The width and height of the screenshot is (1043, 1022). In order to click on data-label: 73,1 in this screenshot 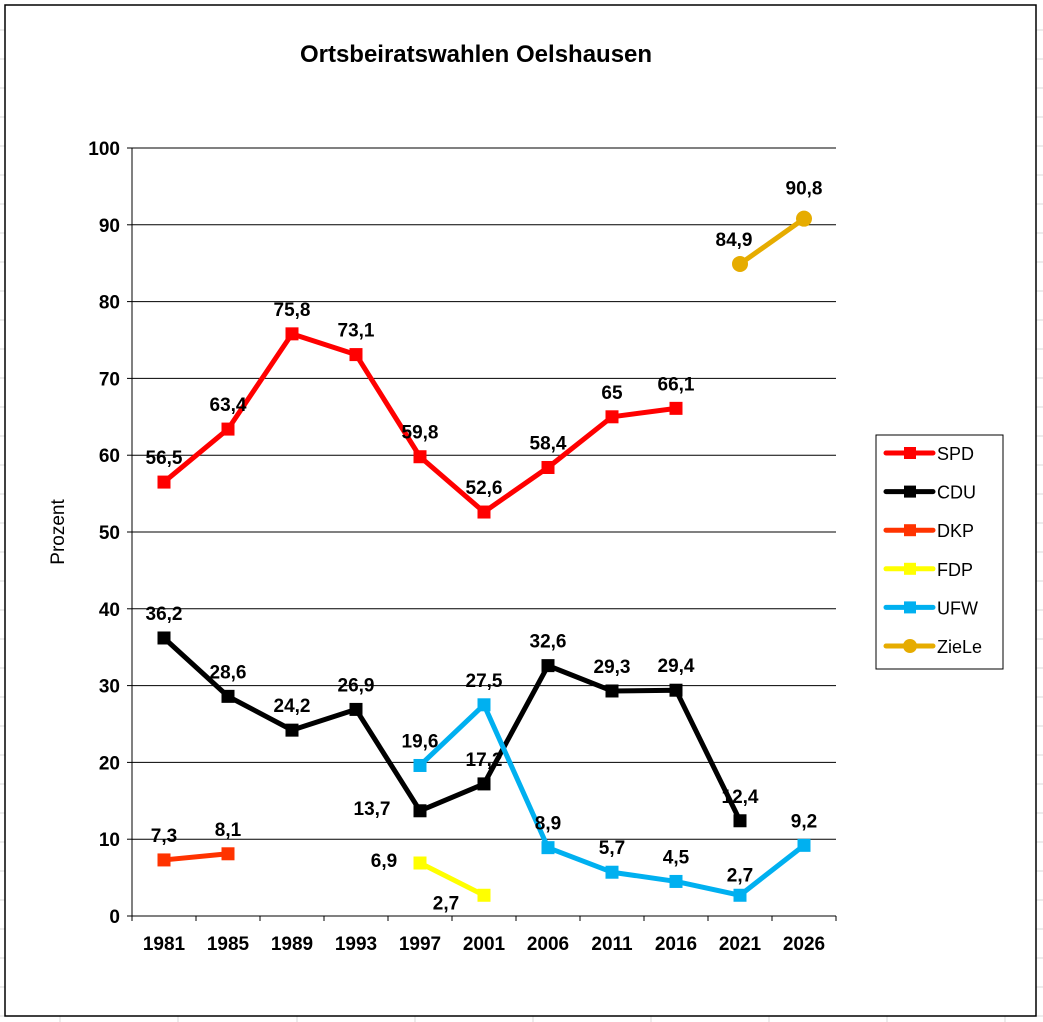, I will do `click(356, 331)`.